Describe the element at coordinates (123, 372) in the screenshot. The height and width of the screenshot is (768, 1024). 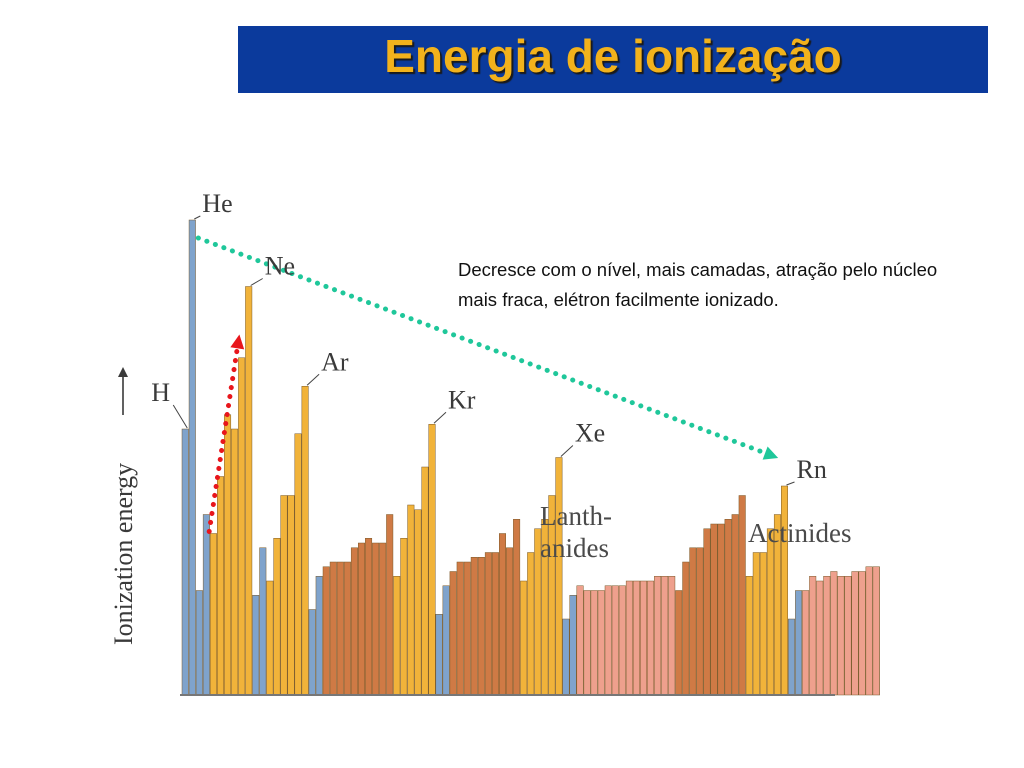
I see `y-axis-arrow-head` at that location.